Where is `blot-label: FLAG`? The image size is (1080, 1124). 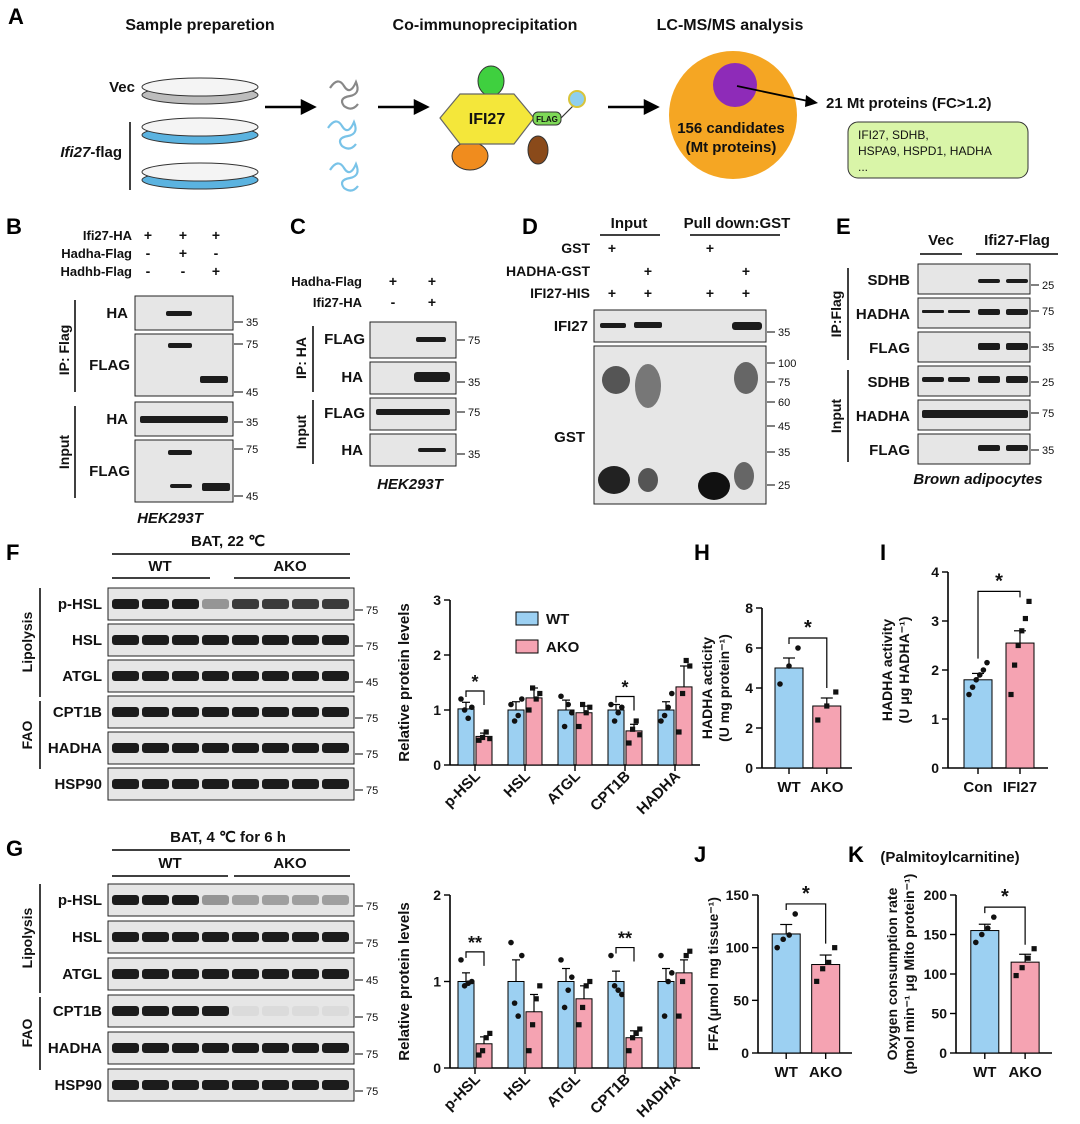
blot-label: FLAG is located at coordinates (344, 339).